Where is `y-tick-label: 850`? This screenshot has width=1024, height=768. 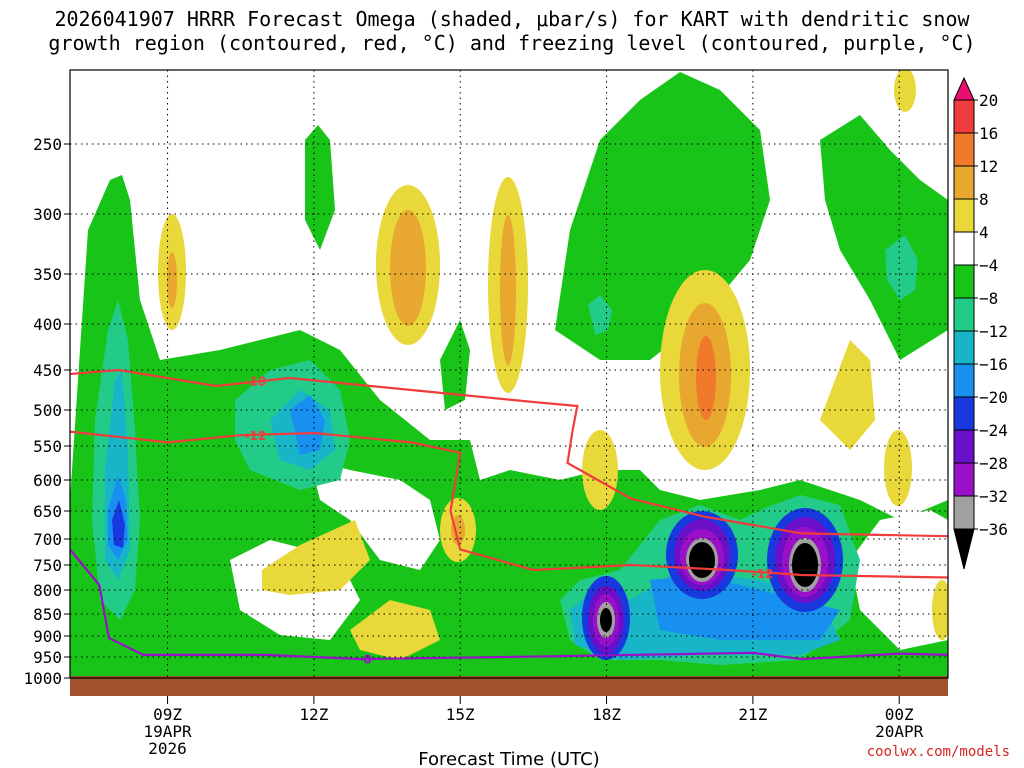
y-tick-label: 850 is located at coordinates (47, 614).